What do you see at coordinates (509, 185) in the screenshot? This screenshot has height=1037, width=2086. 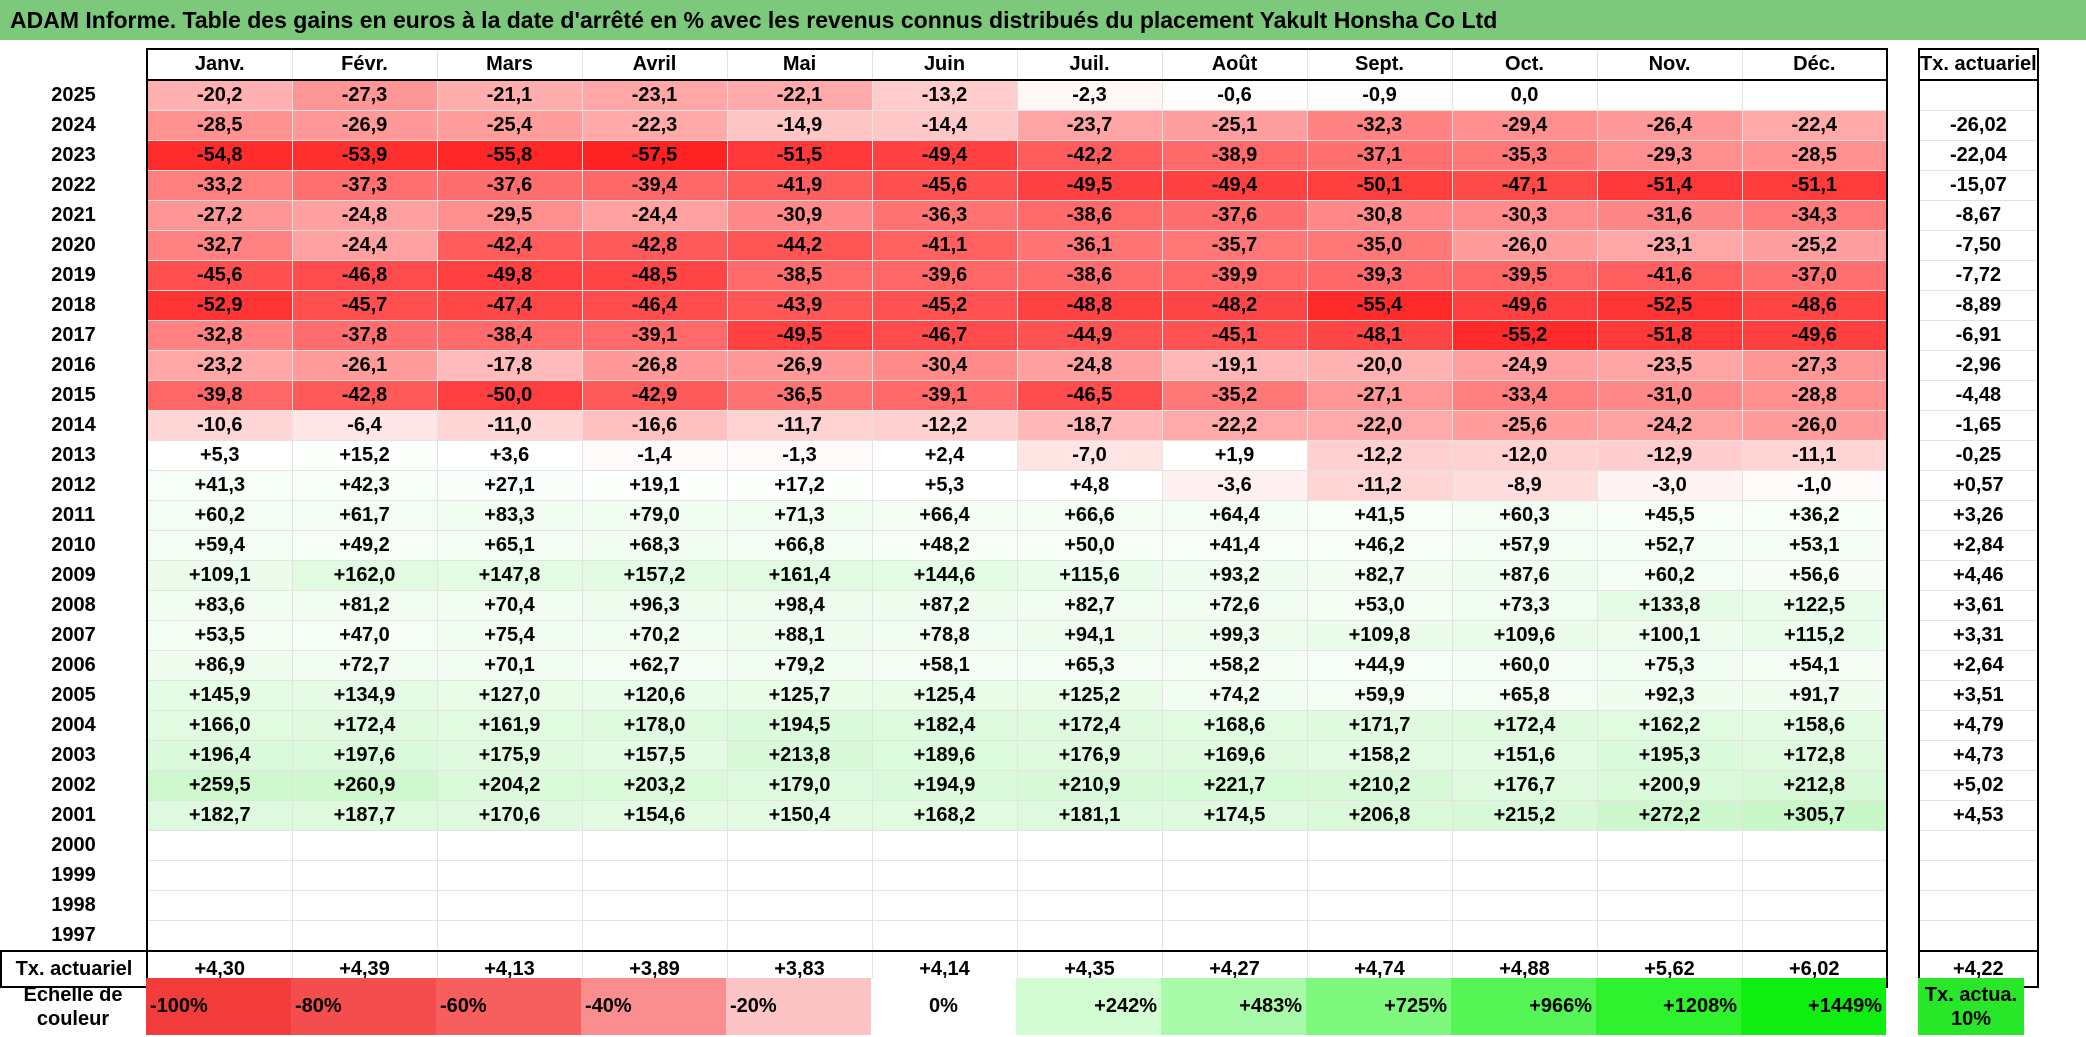 I see `value-cell: -37,6` at bounding box center [509, 185].